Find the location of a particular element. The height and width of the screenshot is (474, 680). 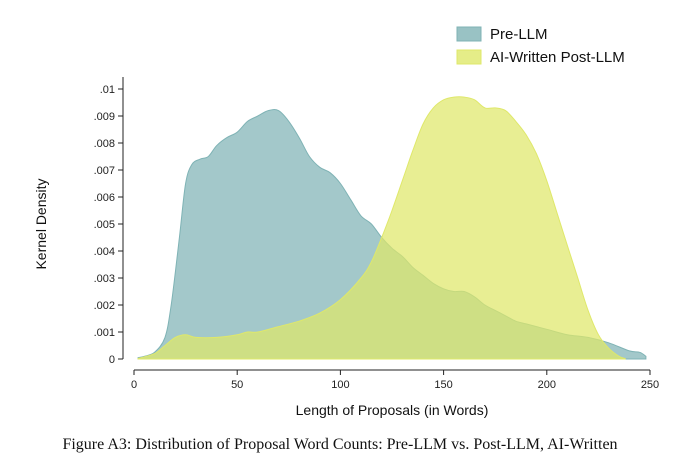

x-tick-label: 50 is located at coordinates (237, 385).